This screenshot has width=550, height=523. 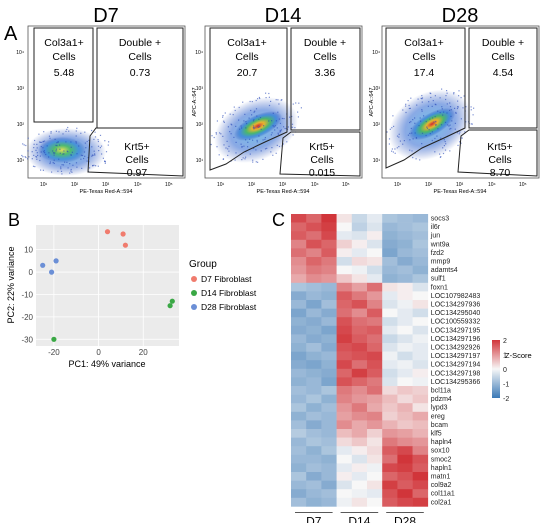 What do you see at coordinates (436, 227) in the screenshot?
I see `heatmap-row-label: il6r` at bounding box center [436, 227].